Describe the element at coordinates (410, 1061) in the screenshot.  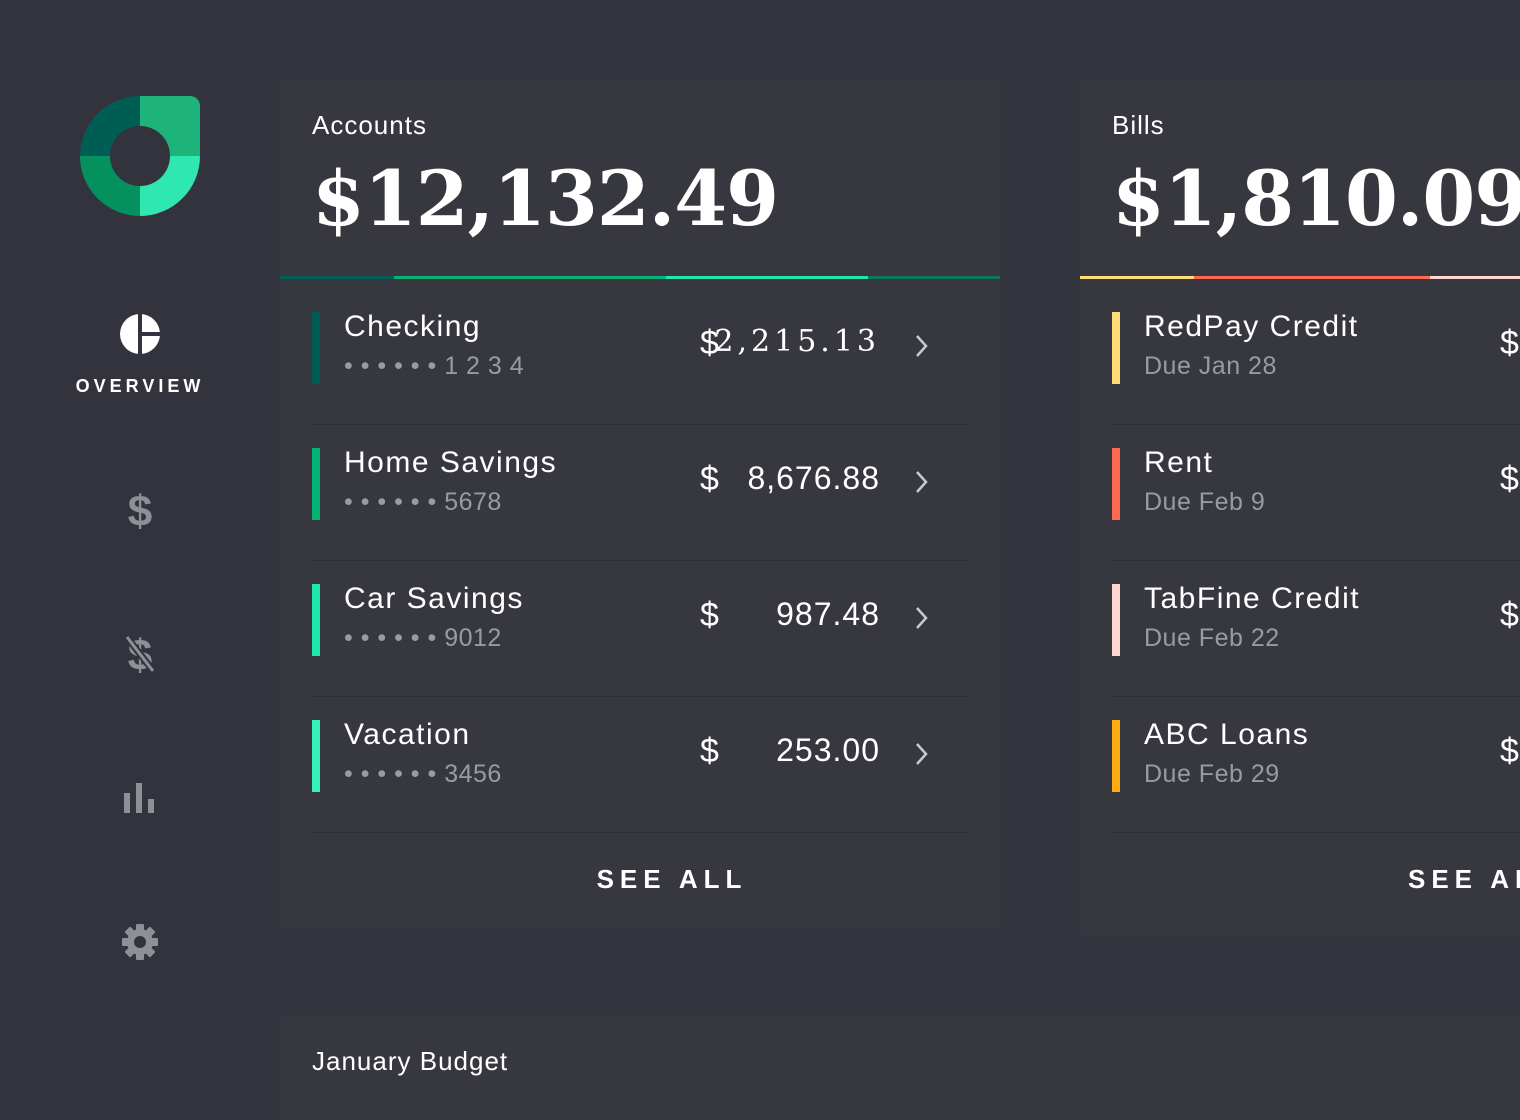
I see `budget-label: January Budget` at that location.